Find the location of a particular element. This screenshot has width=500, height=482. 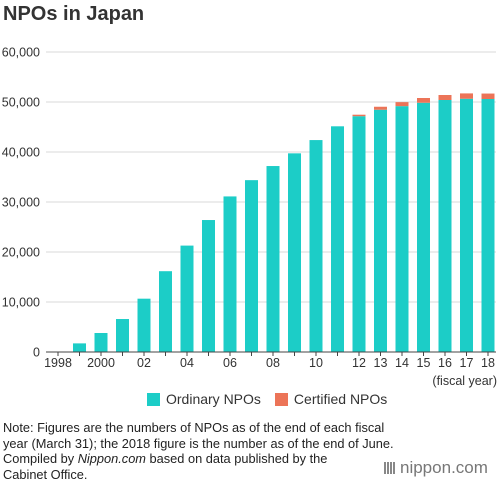

legend-item-ordinary: Ordinary NPOs is located at coordinates (204, 399).